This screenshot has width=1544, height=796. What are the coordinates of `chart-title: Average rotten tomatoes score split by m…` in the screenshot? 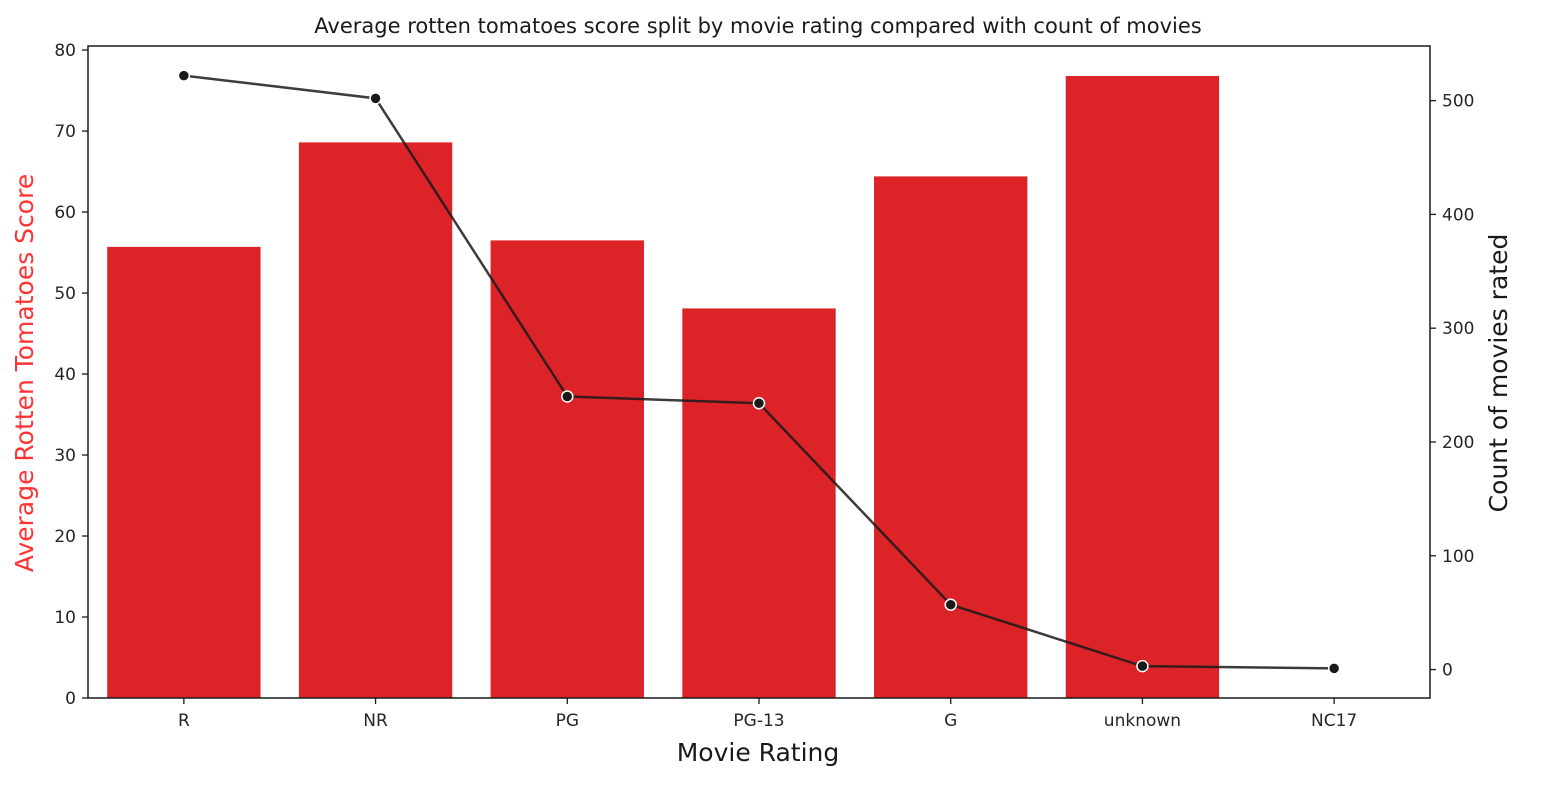 It's located at (757, 26).